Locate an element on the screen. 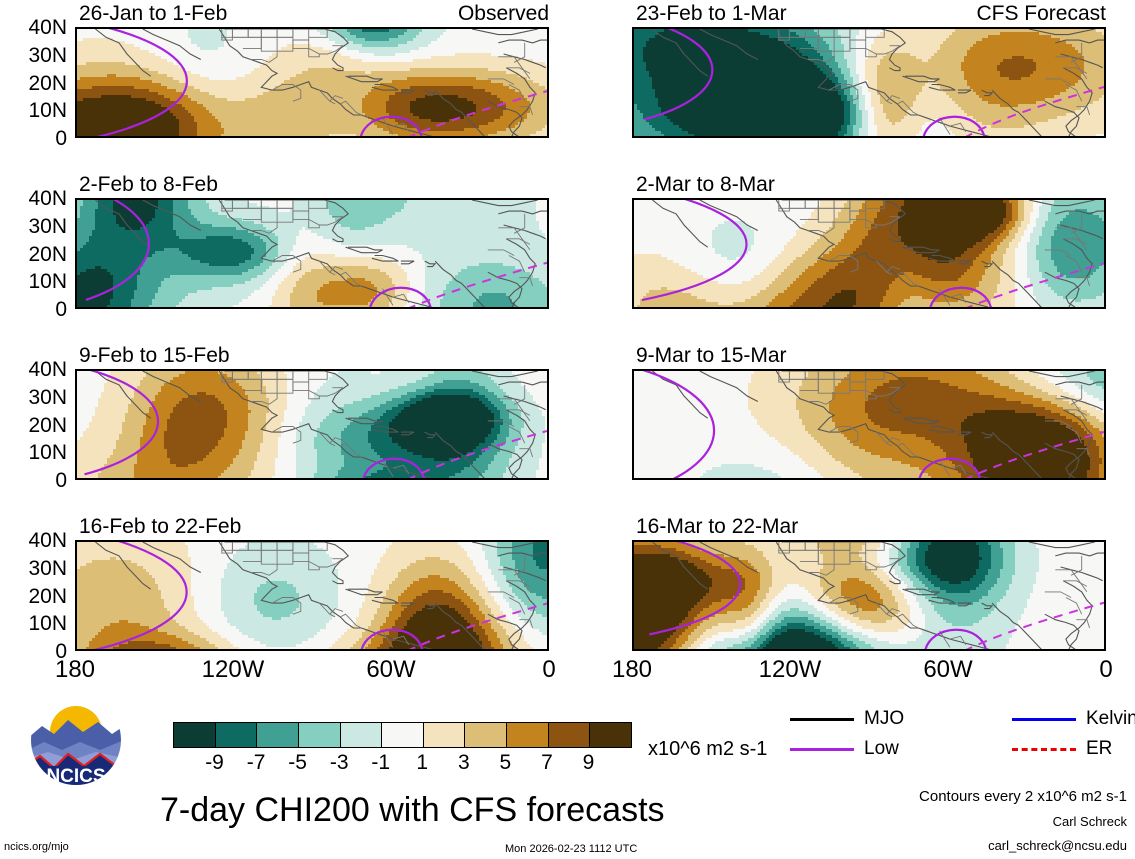 The image size is (1135, 859). colorbar-tick-label: -5 is located at coordinates (298, 762).